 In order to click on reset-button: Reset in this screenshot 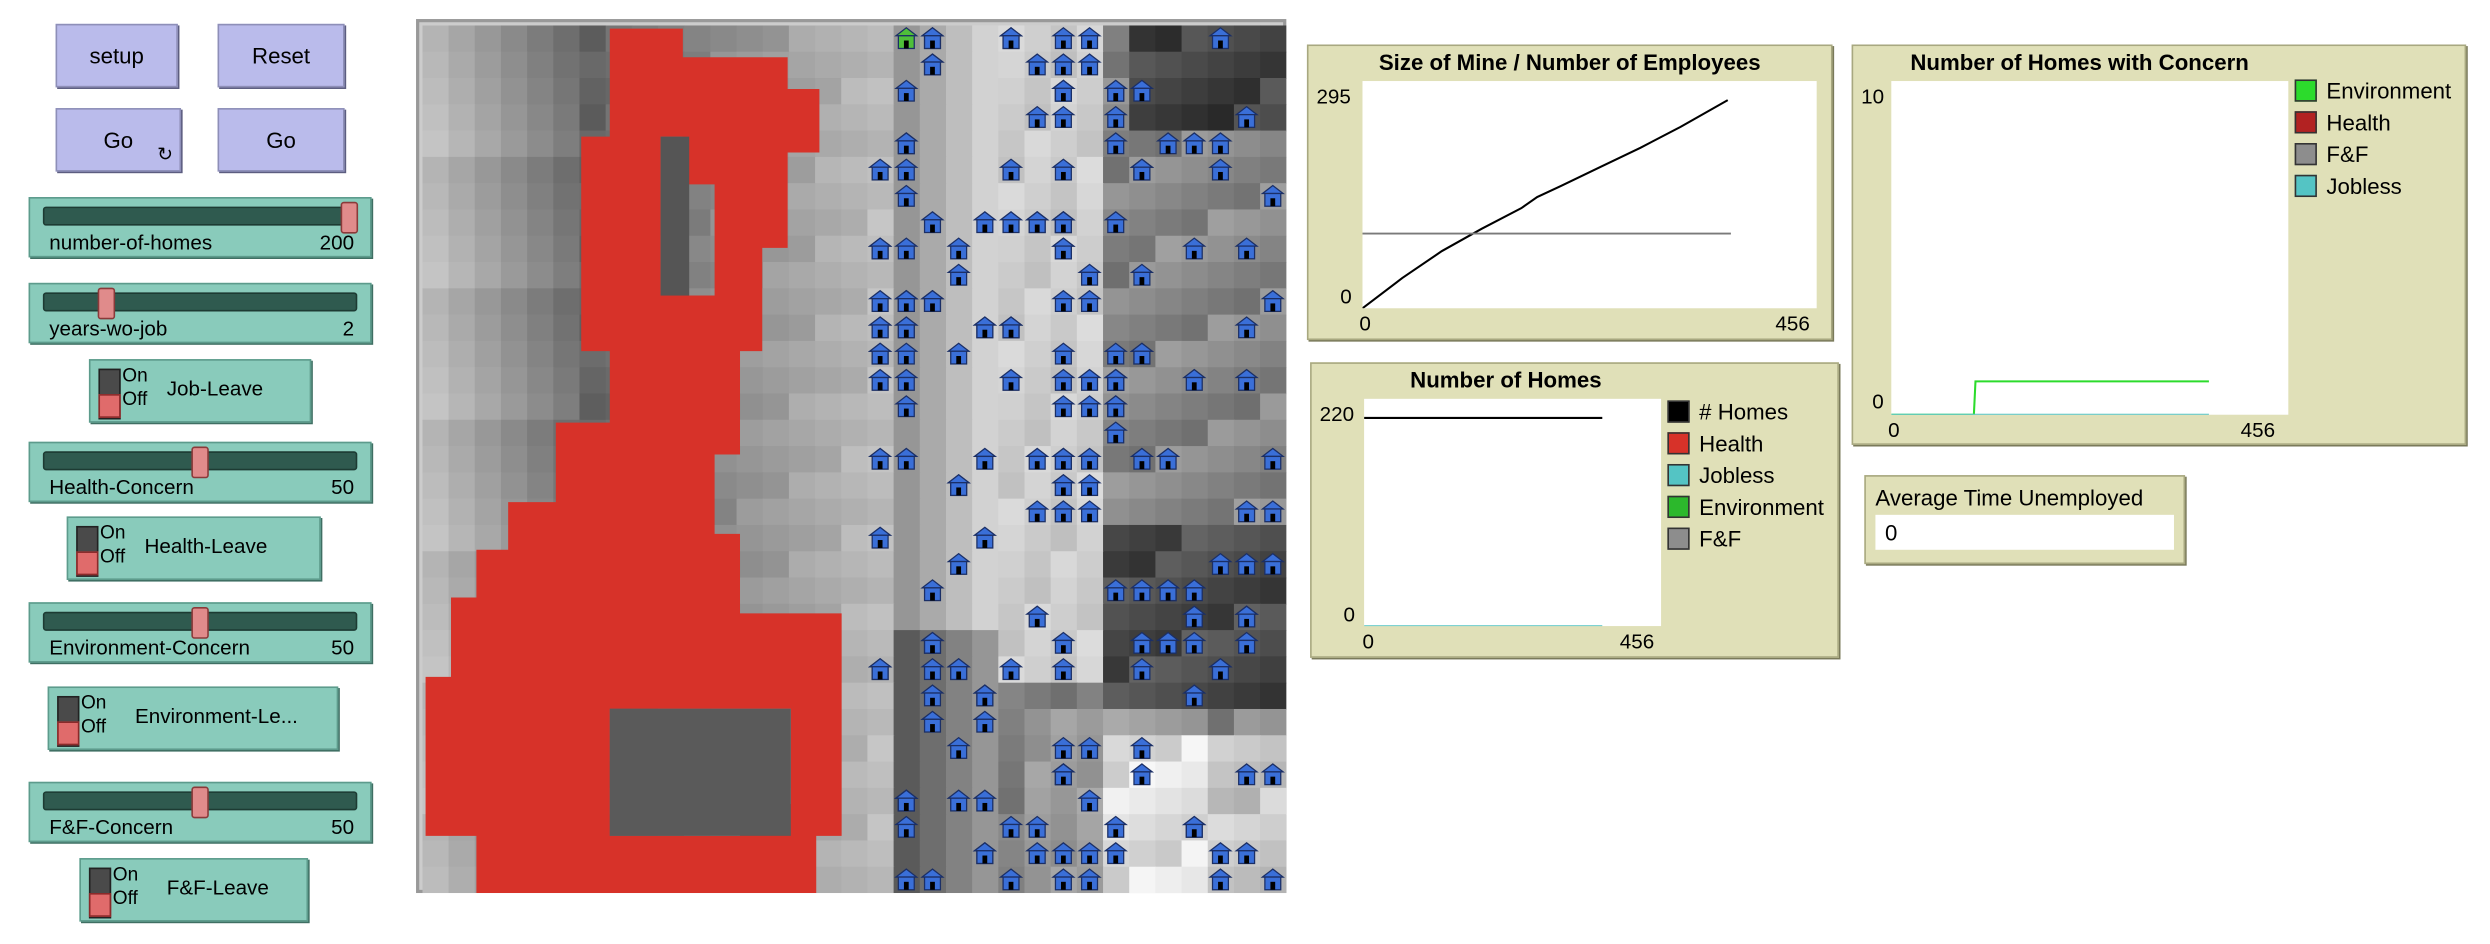, I will do `click(281, 55)`.